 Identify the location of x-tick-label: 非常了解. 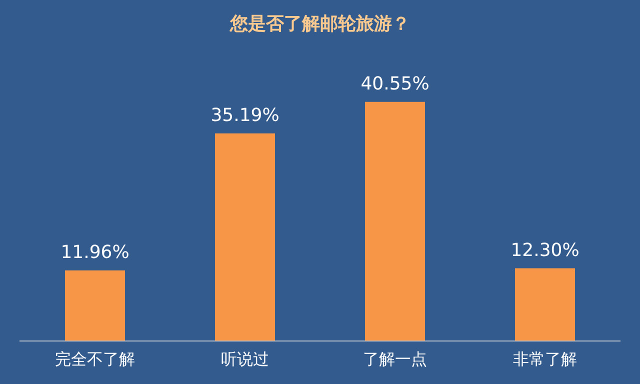
(545, 359).